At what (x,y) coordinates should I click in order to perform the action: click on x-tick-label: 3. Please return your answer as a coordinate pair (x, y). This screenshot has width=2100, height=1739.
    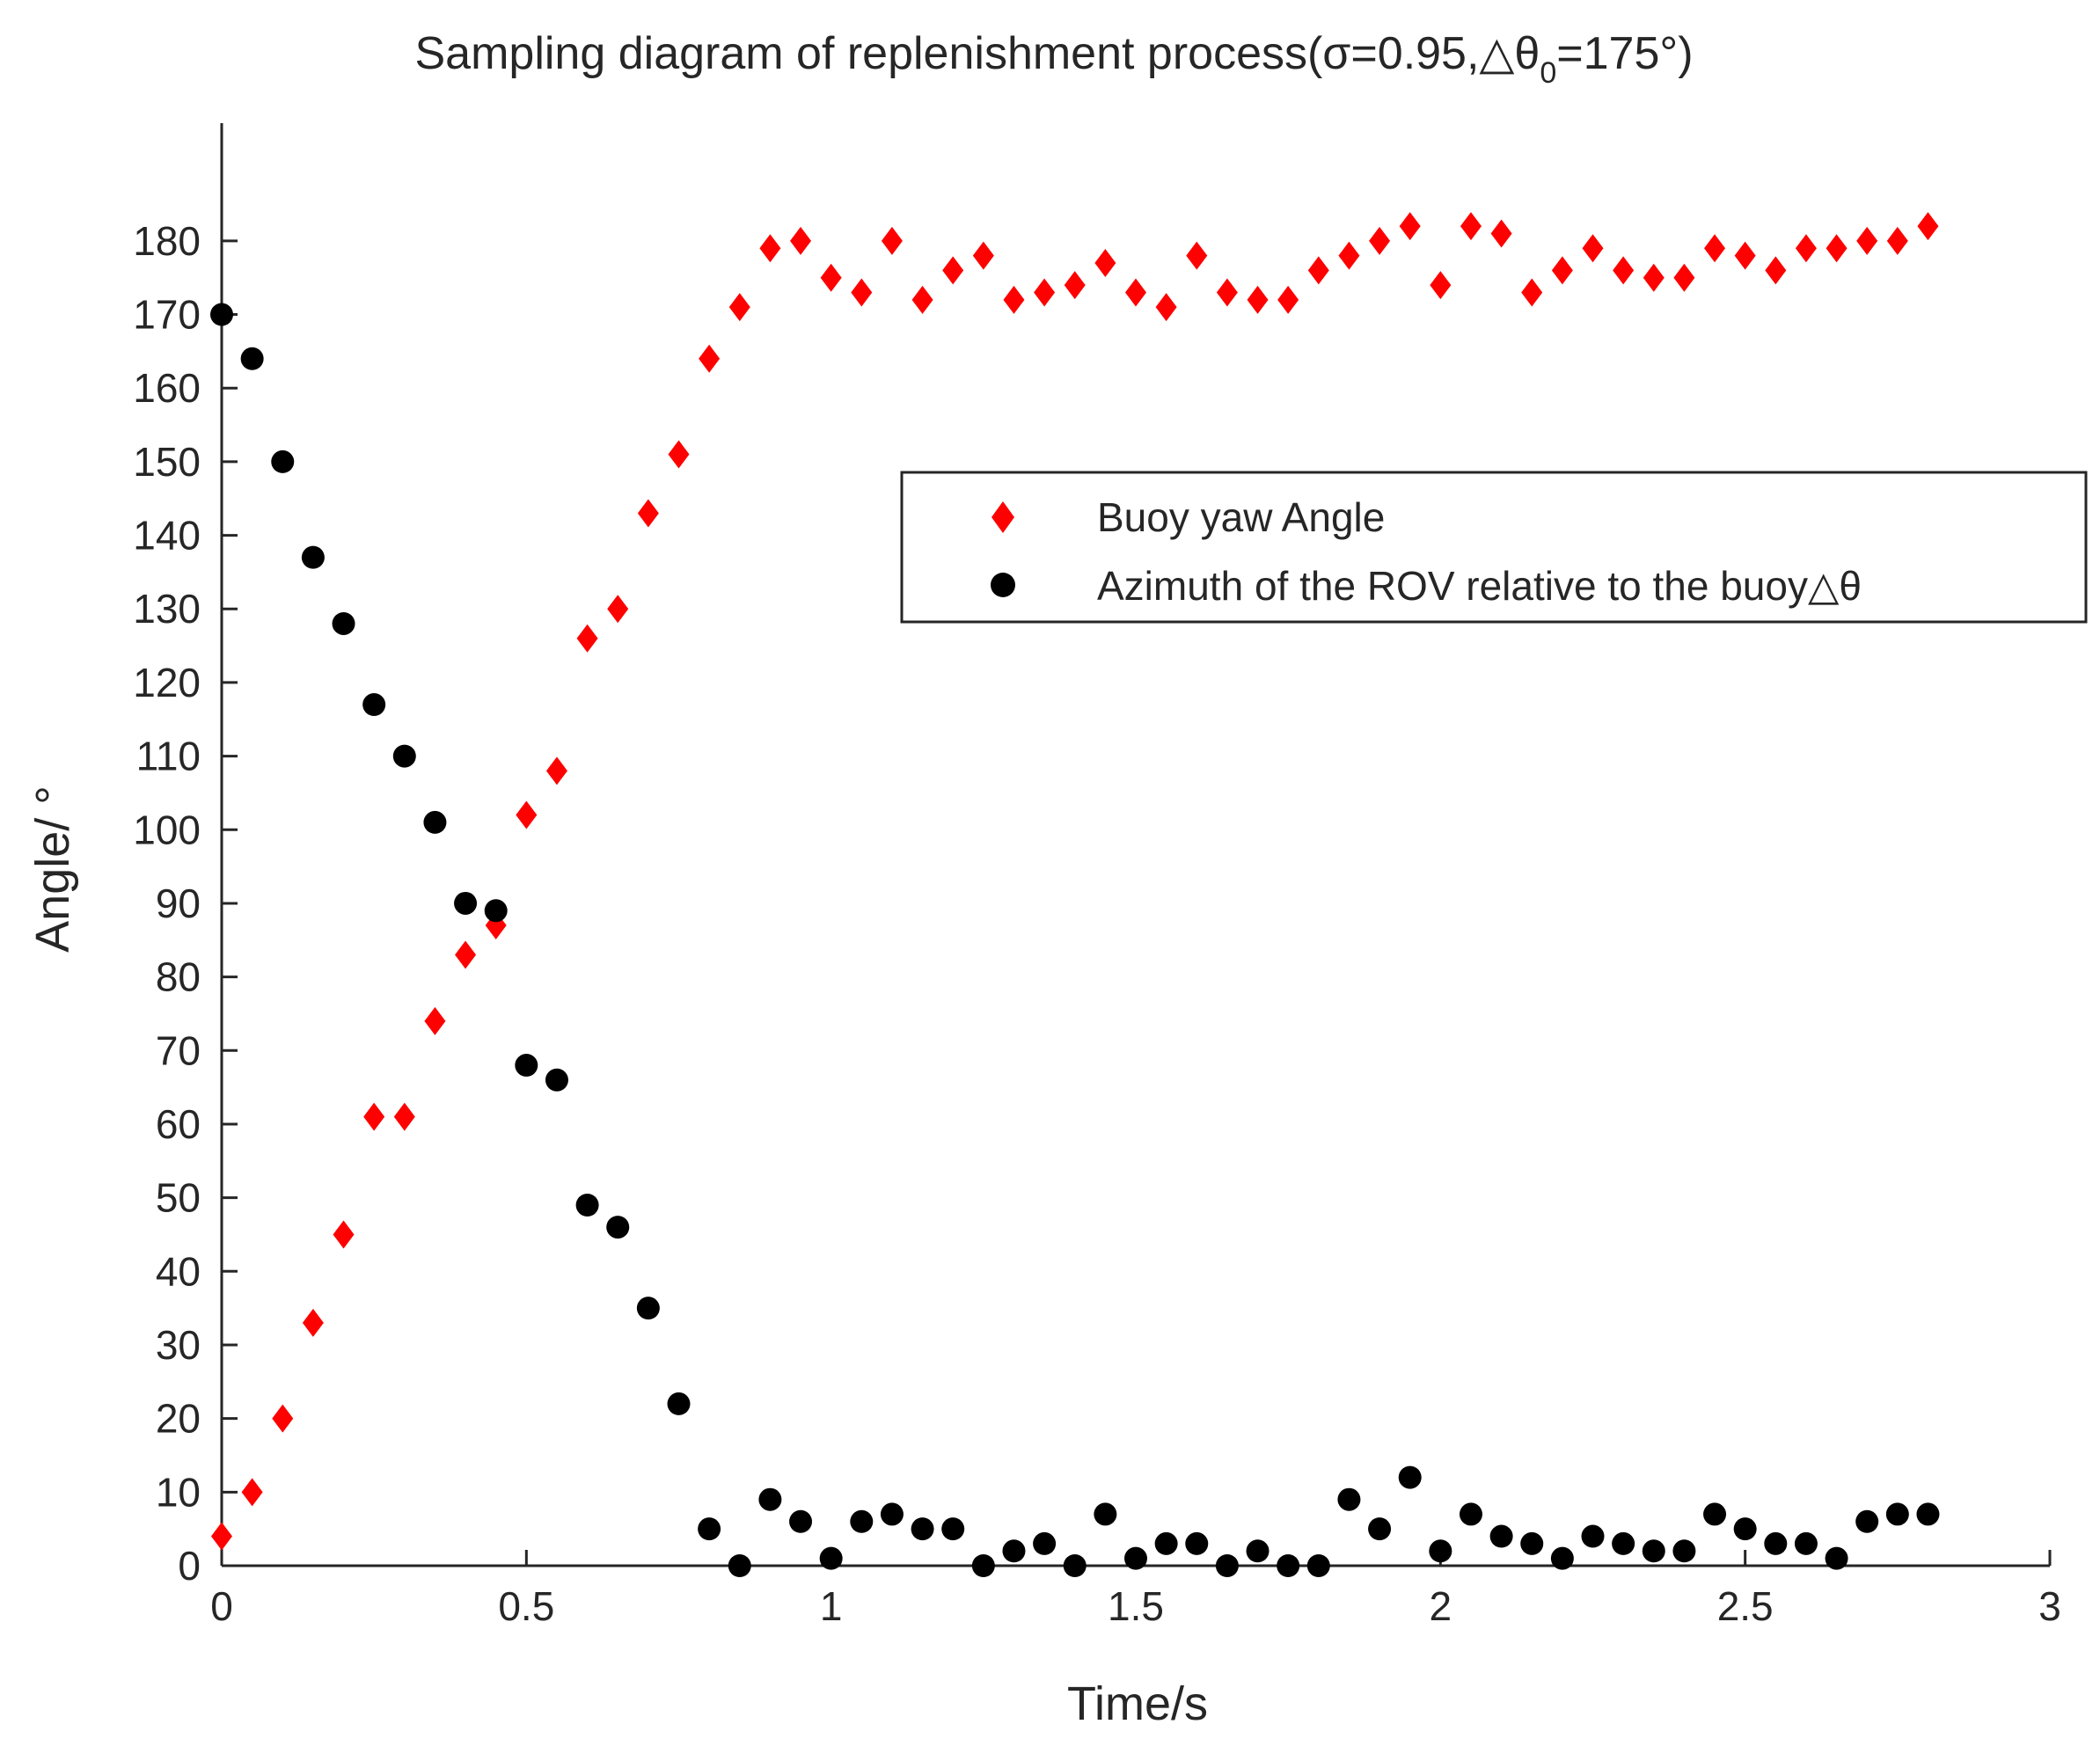
    Looking at the image, I should click on (2049, 1606).